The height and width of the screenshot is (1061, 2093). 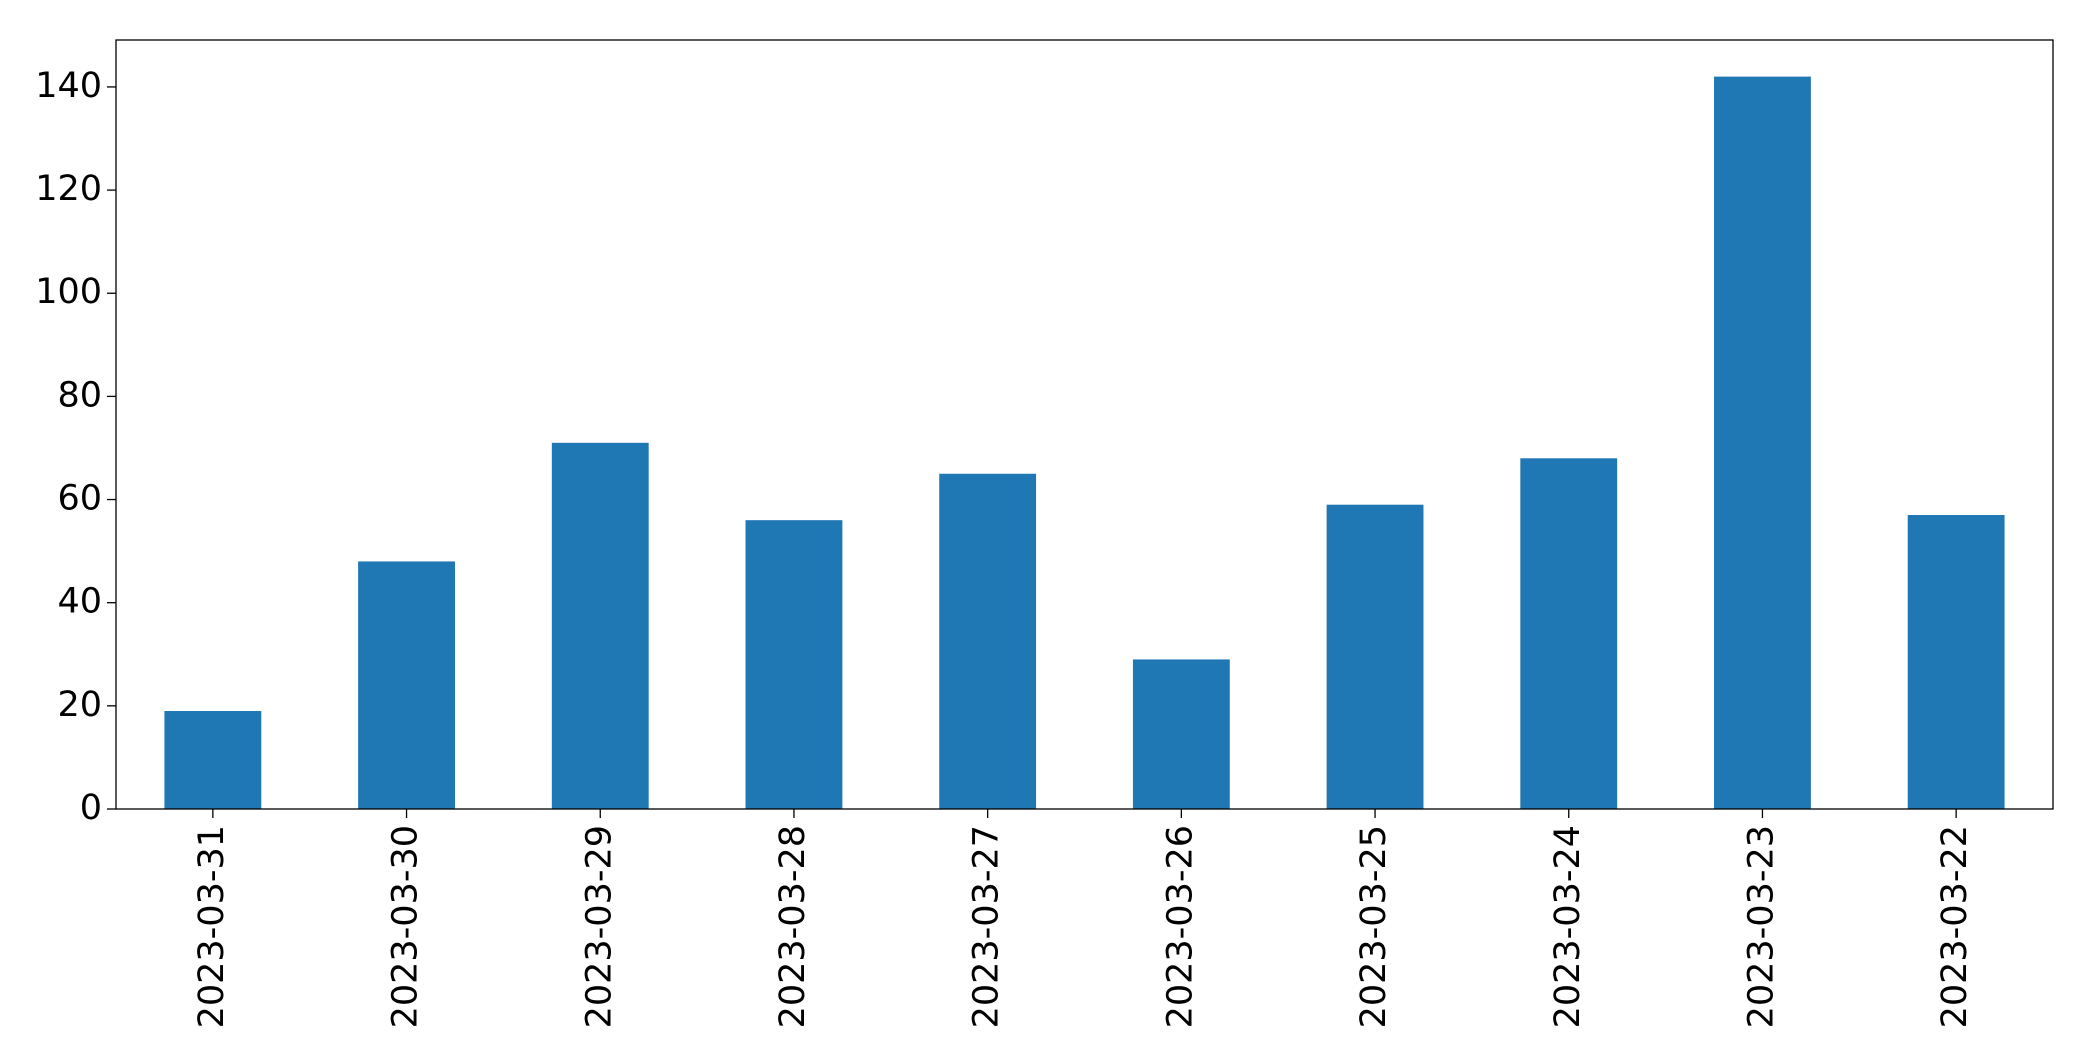 I want to click on y-tick-label: 60, so click(x=79, y=499).